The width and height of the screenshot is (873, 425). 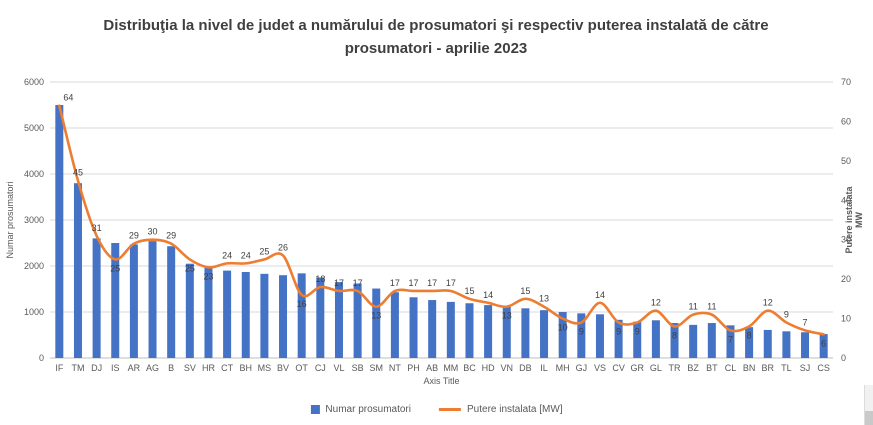 What do you see at coordinates (451, 283) in the screenshot?
I see `data-label-MM: 17` at bounding box center [451, 283].